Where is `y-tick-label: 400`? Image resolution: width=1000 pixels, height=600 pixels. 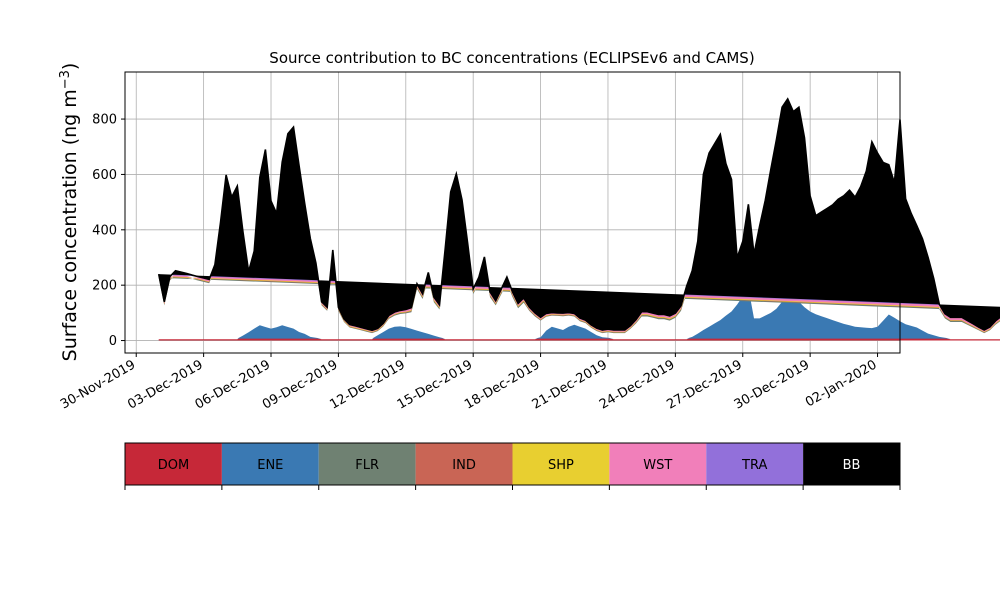 y-tick-label: 400 is located at coordinates (104, 230).